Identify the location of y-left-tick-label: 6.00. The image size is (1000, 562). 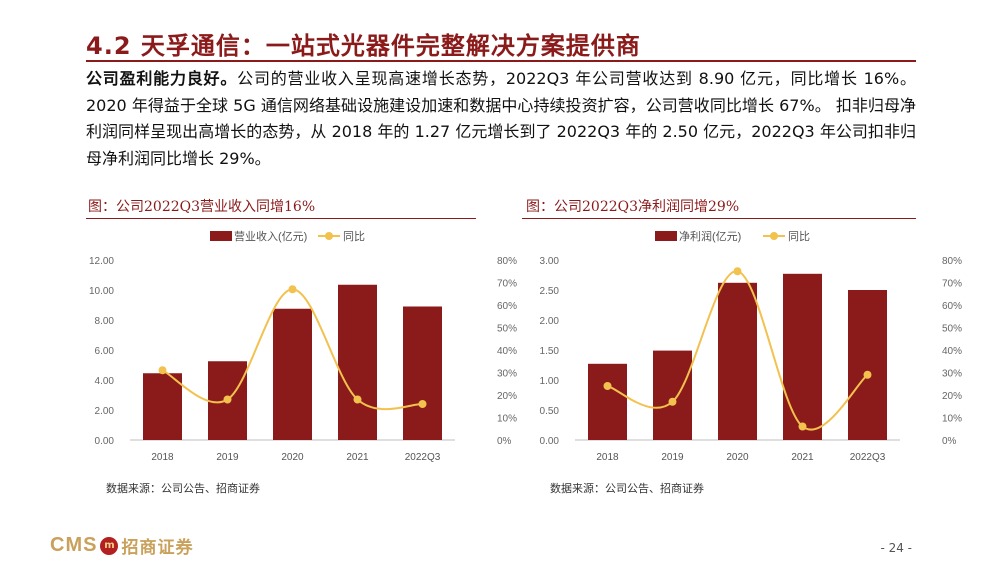
(105, 351).